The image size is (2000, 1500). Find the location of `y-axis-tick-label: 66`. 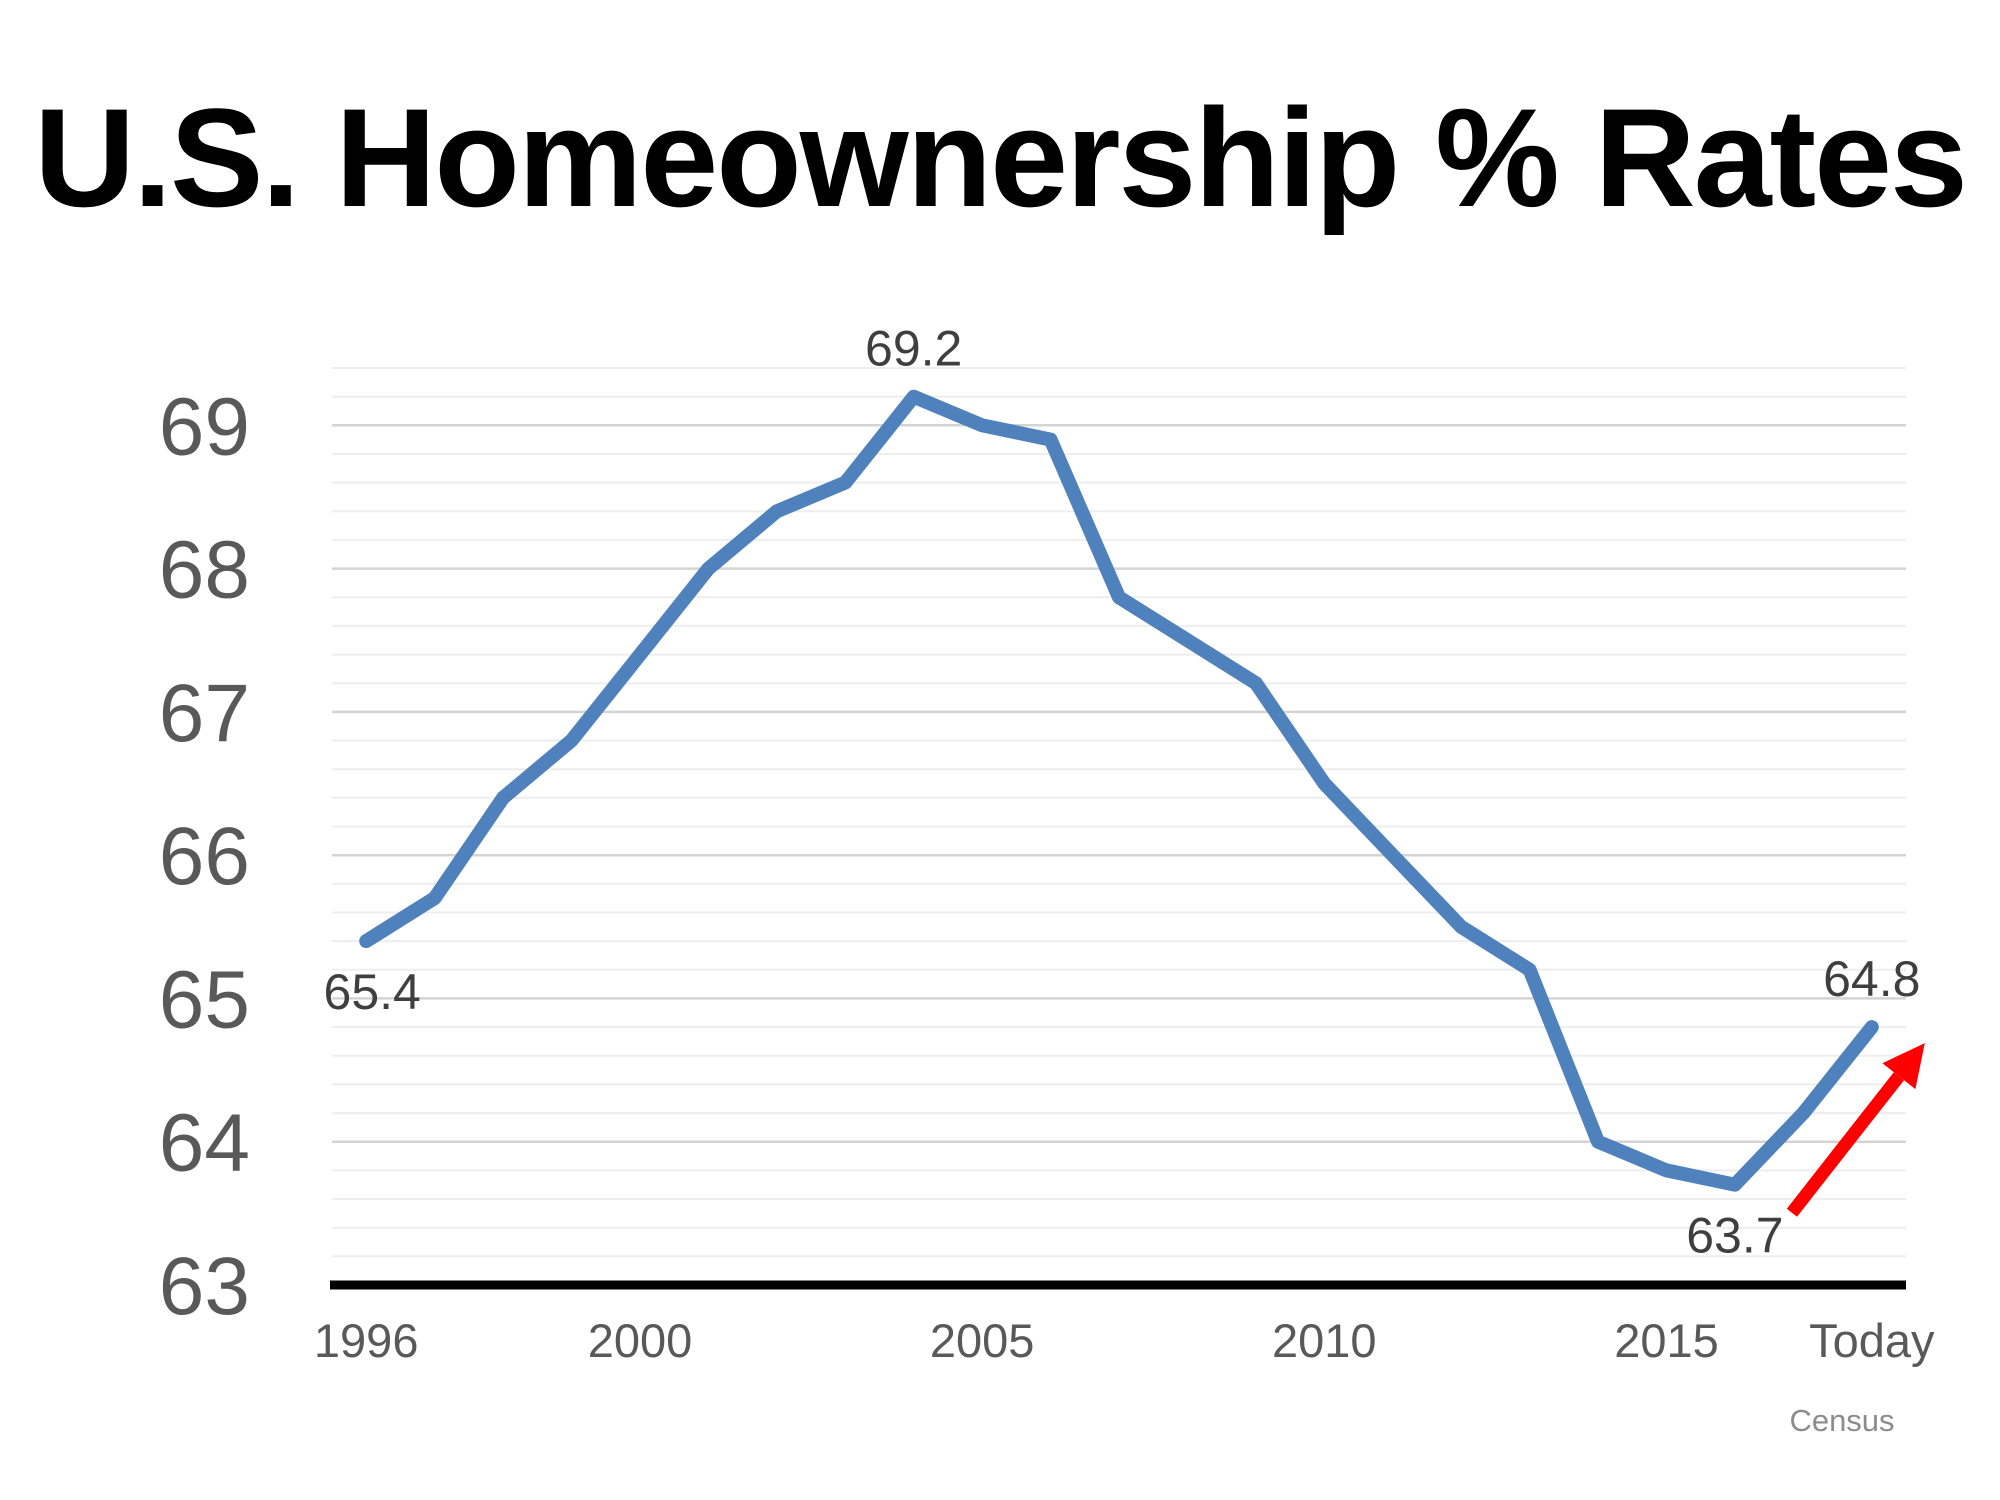

y-axis-tick-label: 66 is located at coordinates (204, 856).